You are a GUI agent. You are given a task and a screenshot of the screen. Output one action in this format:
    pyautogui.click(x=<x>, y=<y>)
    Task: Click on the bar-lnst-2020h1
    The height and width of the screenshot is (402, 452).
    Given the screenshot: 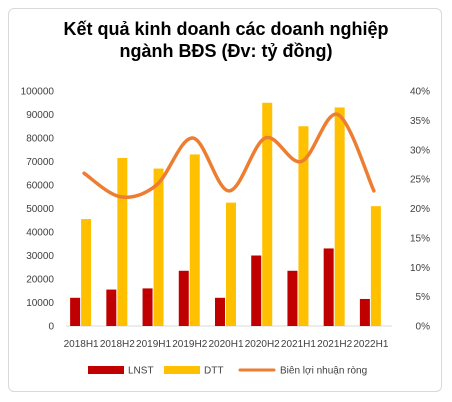 What is the action you would take?
    pyautogui.click(x=220, y=311)
    